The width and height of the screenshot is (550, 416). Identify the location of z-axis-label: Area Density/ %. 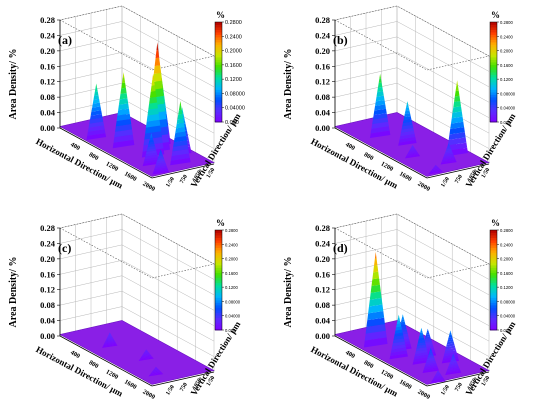
(288, 84).